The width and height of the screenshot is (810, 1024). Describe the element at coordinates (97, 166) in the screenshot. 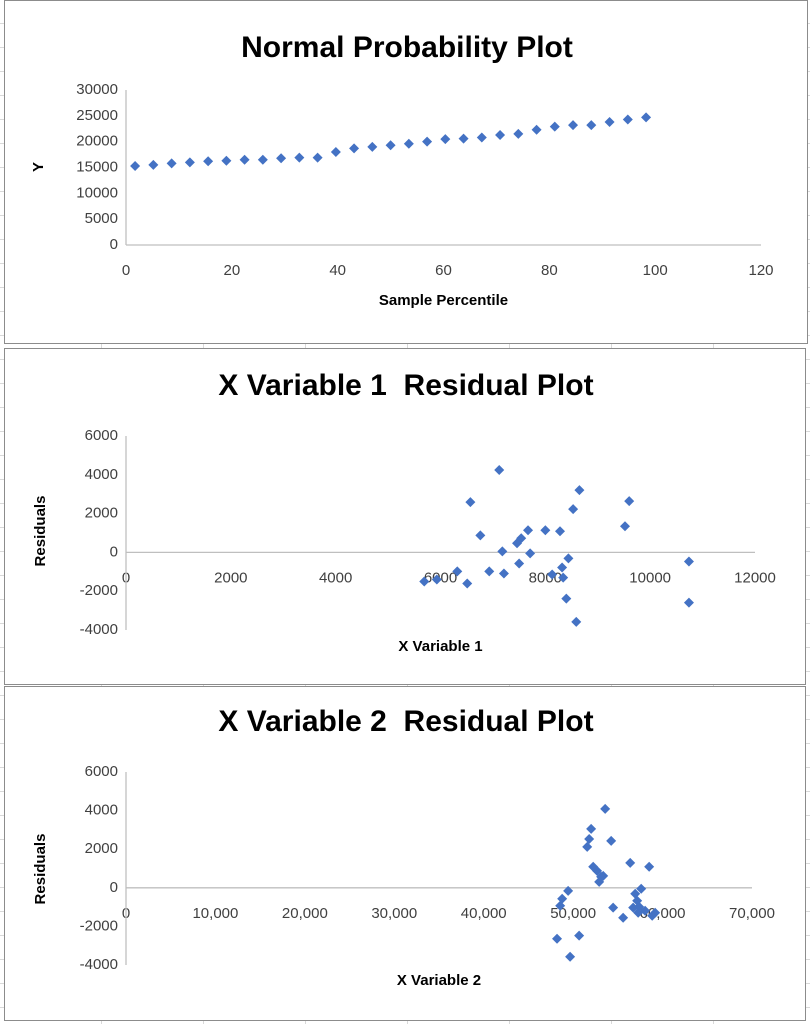

I see `y-tick-label: 15000` at that location.